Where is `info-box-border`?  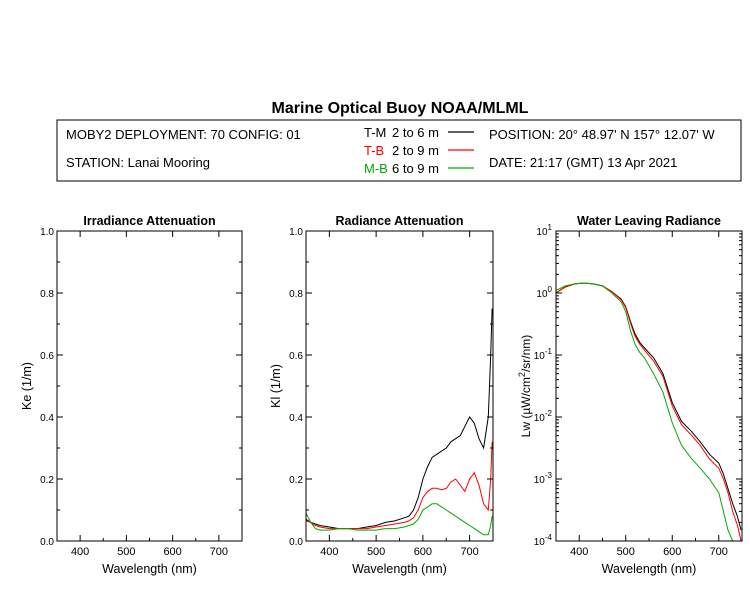 info-box-border is located at coordinates (399, 150).